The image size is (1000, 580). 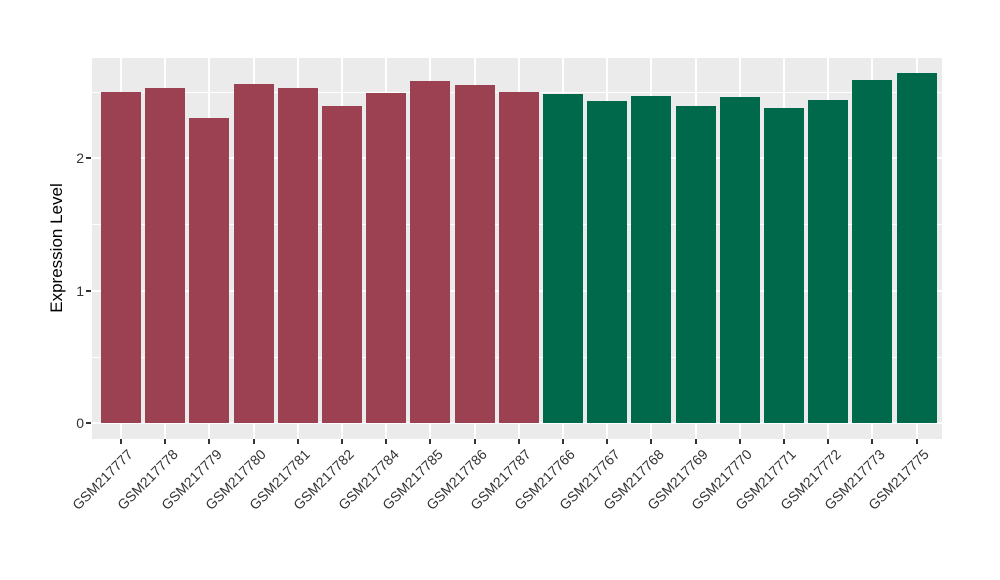 What do you see at coordinates (607, 262) in the screenshot?
I see `bar-GSM217767` at bounding box center [607, 262].